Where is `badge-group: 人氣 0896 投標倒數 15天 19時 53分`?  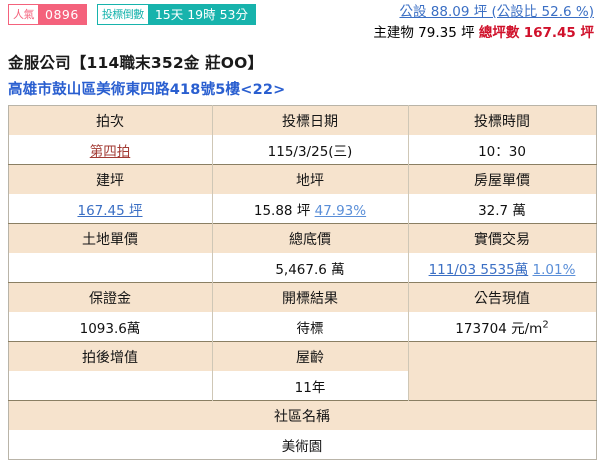
badge-group: 人氣 0896 投標倒數 15天 19時 53分 is located at coordinates (132, 14).